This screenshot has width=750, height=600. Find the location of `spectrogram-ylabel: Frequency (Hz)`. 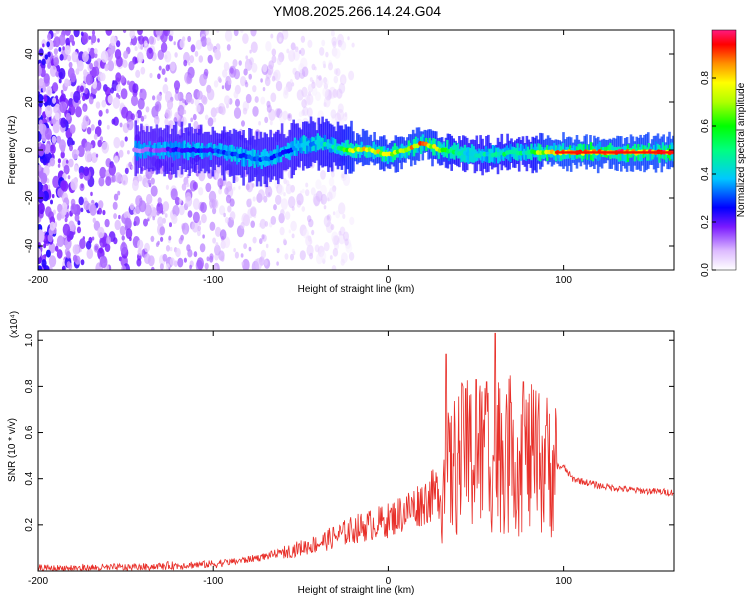

spectrogram-ylabel: Frequency (Hz) is located at coordinates (12, 150).